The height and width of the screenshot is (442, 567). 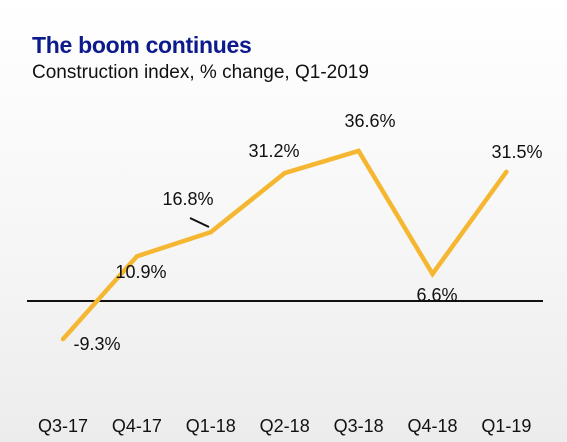 What do you see at coordinates (436, 295) in the screenshot?
I see `data-label-q4-18: 6.6%` at bounding box center [436, 295].